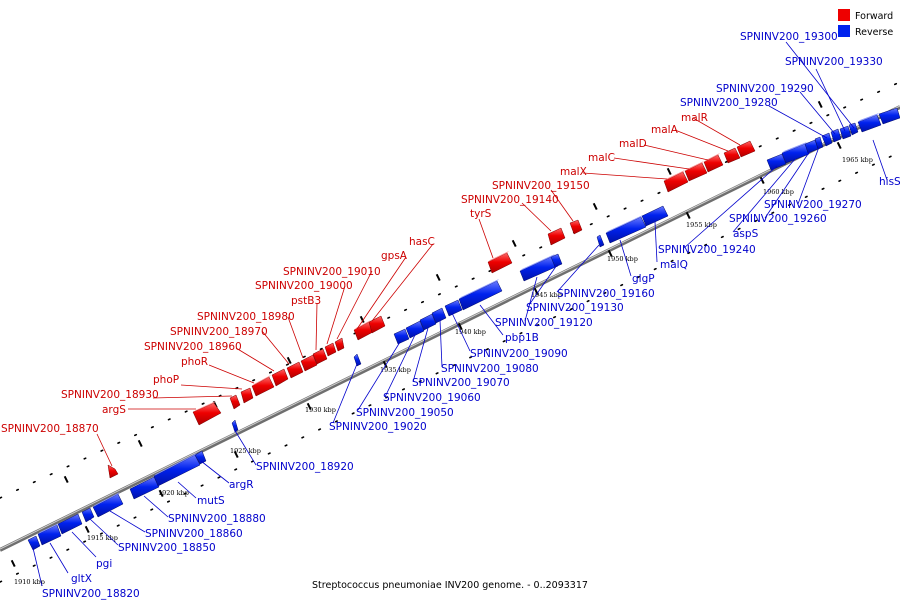  I want to click on reverse-gene-label: SPNINV200_18920, so click(305, 467).